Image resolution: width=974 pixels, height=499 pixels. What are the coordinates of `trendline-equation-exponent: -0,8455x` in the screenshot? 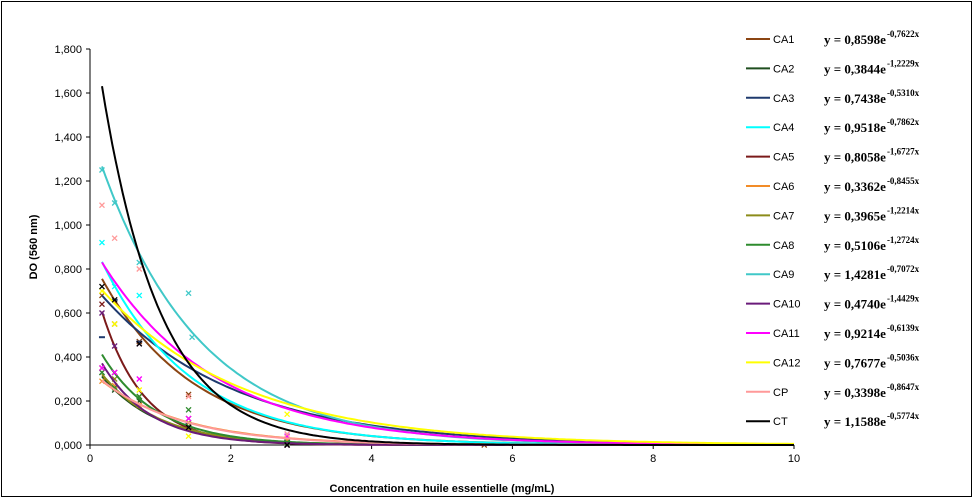 It's located at (903, 181).